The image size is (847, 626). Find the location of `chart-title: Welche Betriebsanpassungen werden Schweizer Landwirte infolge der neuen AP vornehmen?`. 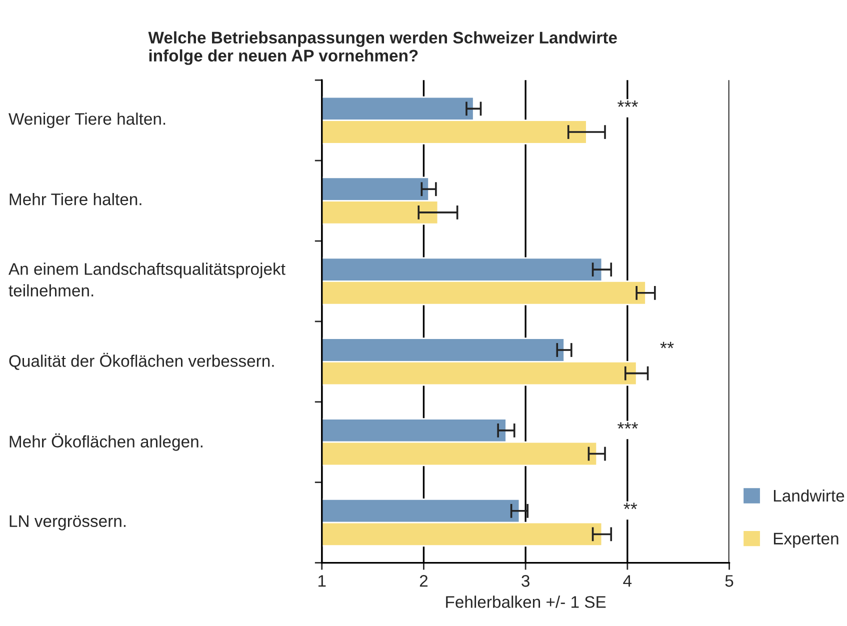

chart-title: Welche Betriebsanpassungen werden Schweizer Landwirte infolge der neuen AP vornehmen? is located at coordinates (382, 48).